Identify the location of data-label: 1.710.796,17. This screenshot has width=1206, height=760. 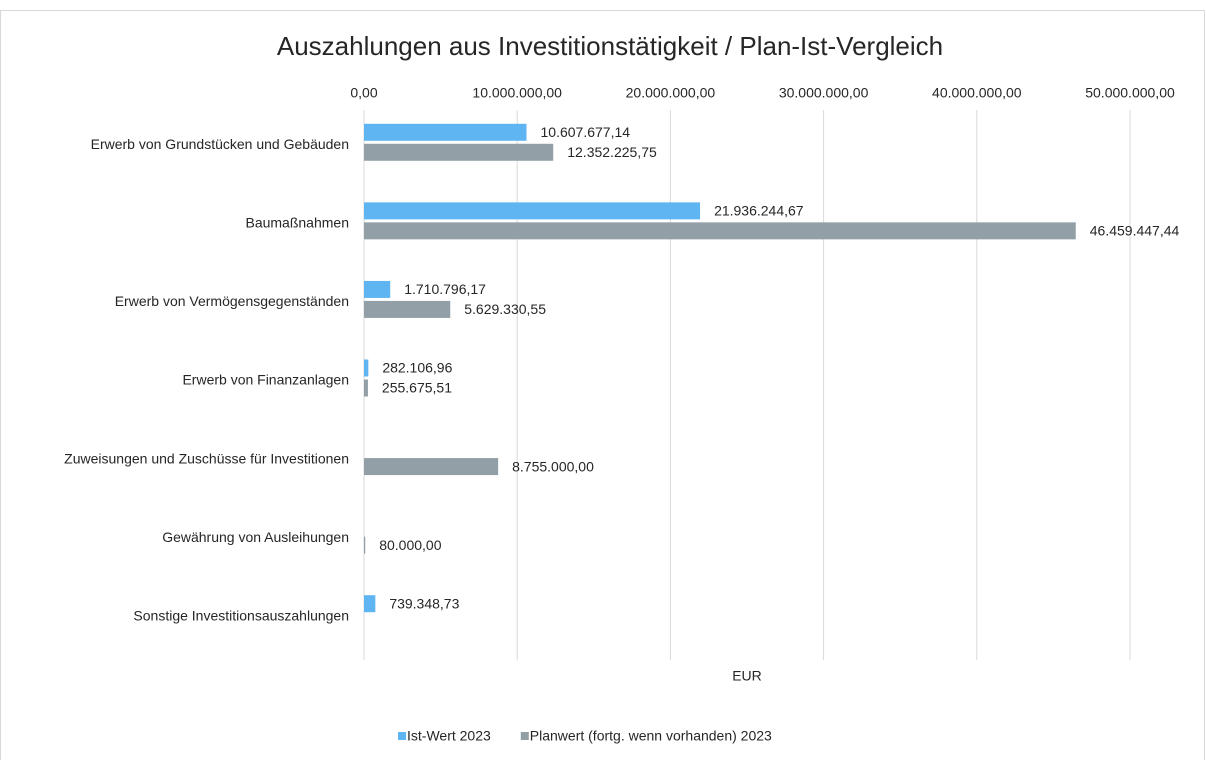
(445, 289).